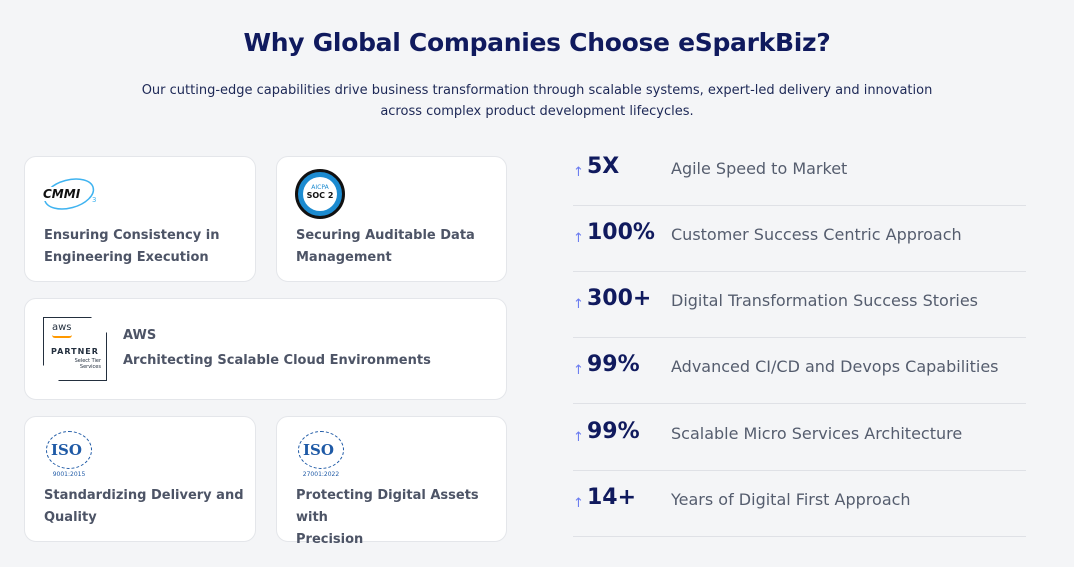 This screenshot has width=1074, height=567. What do you see at coordinates (619, 298) in the screenshot?
I see `stat-value: 300+` at bounding box center [619, 298].